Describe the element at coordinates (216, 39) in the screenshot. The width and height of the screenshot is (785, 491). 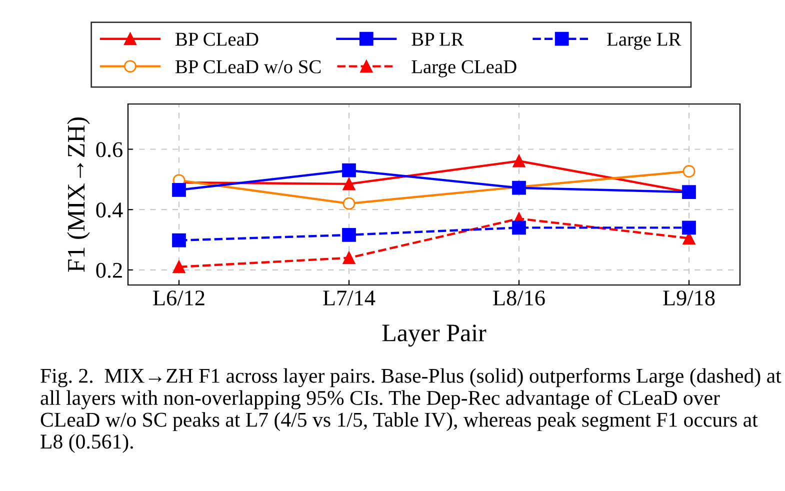
I see `legend-label: BP CLeaD` at that location.